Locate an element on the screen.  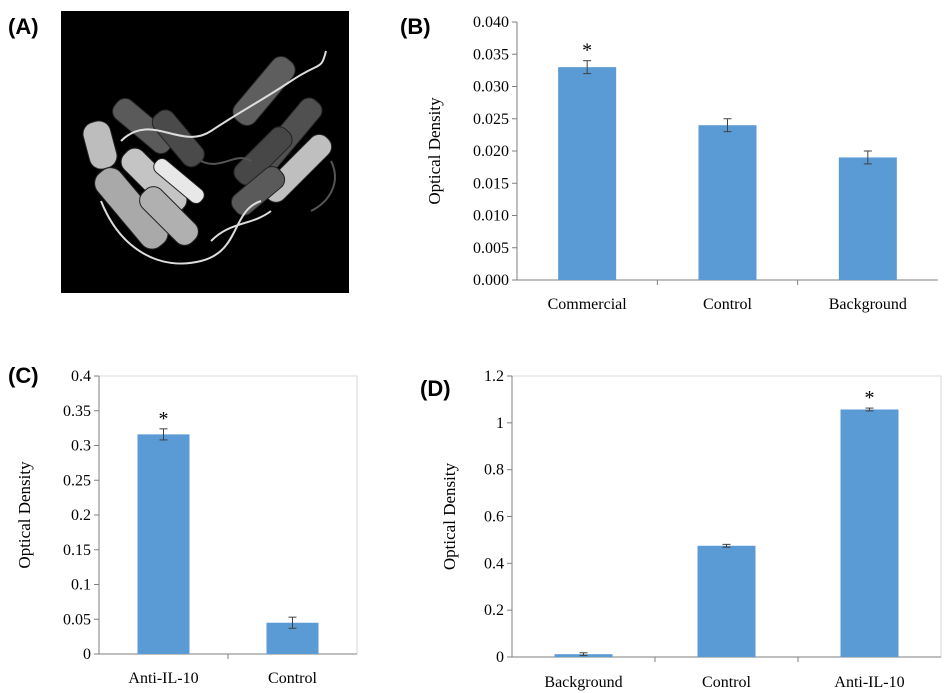
chart-d-y-tick-label: 0.6 is located at coordinates (494, 517).